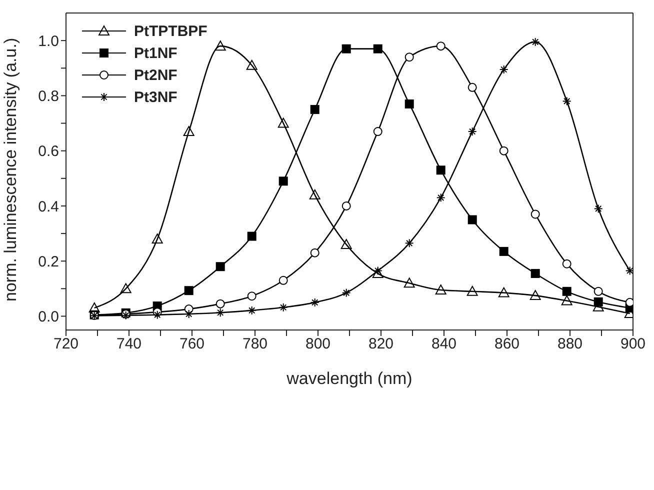 The height and width of the screenshot is (490, 654). What do you see at coordinates (156, 53) in the screenshot?
I see `legend-label: Pt1NF` at bounding box center [156, 53].